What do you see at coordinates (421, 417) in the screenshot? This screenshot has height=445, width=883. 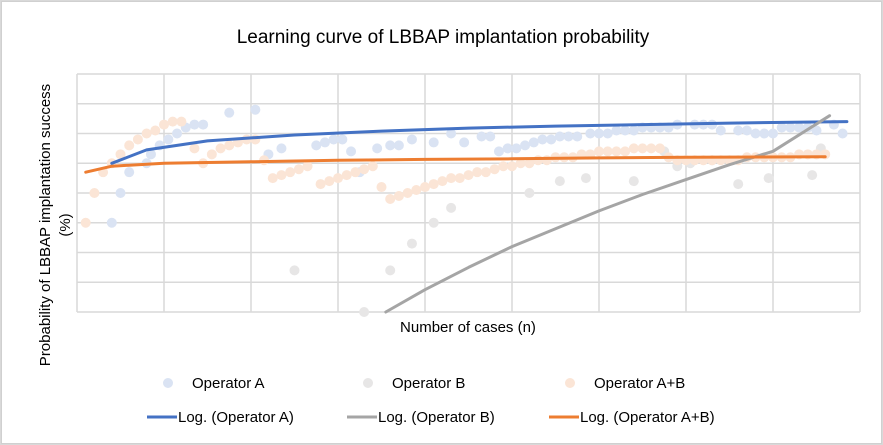 I see `legend-item-log-operator-b: Log. (Operator B)` at bounding box center [421, 417].